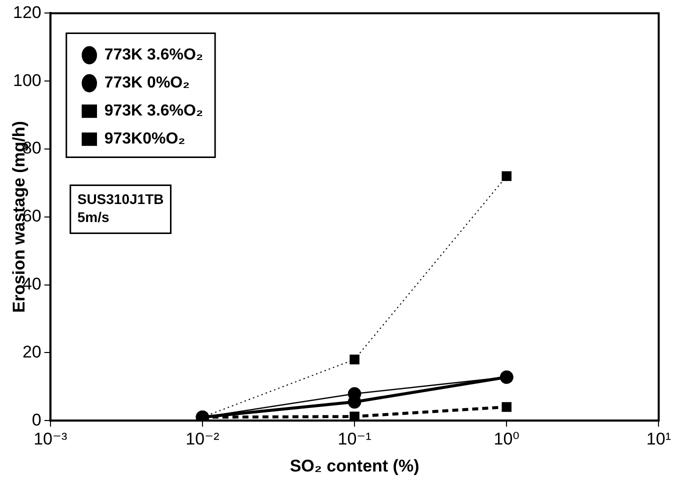 The image size is (674, 481). I want to click on x-axis-title: SO₂ content (%), so click(355, 466).